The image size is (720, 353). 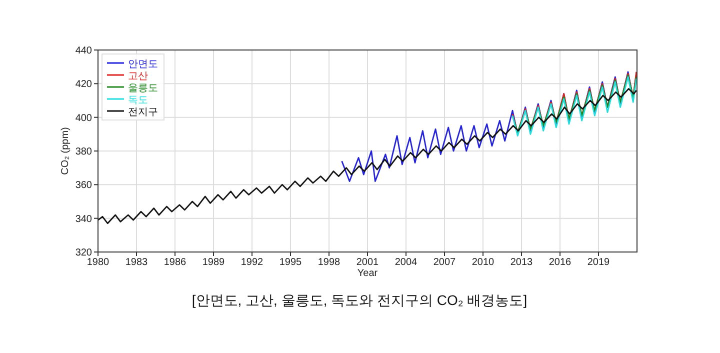 I want to click on x-tick-label: 1980, so click(x=98, y=262).